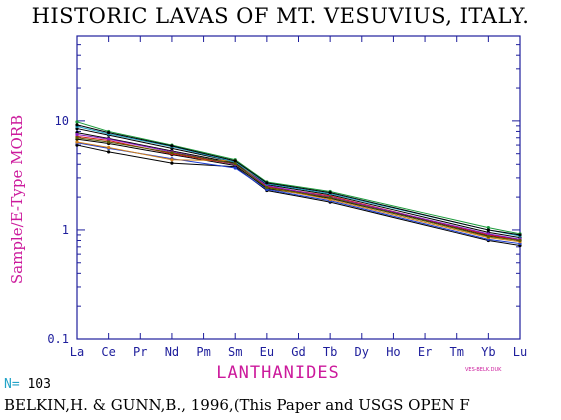 Image resolution: width=561 pixels, height=420 pixels. Describe the element at coordinates (520, 352) in the screenshot. I see `x-tick-label: Lu` at that location.